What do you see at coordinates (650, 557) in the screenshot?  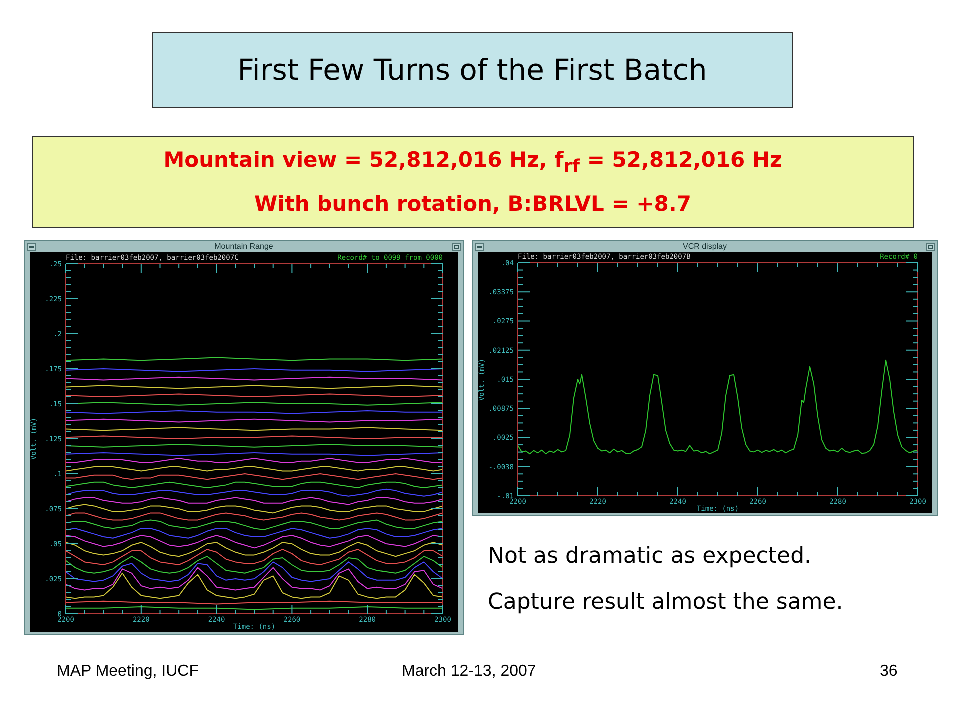 I see `text: Not as dramatic as expected.` at bounding box center [650, 557].